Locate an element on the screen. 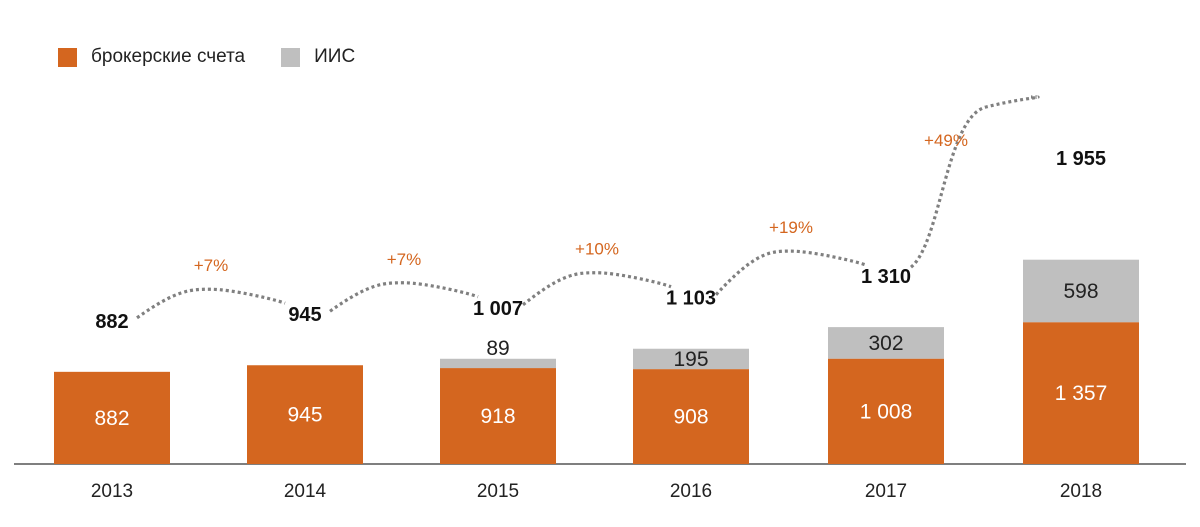  bar-iis-2015 is located at coordinates (498, 363).